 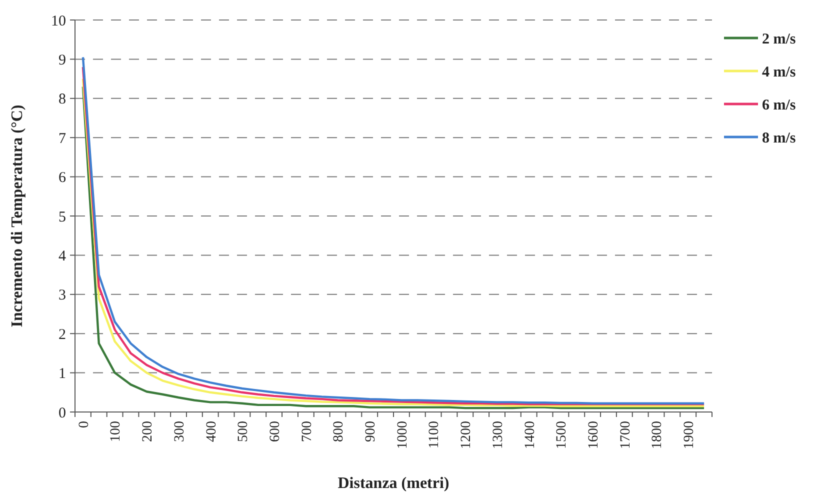 What do you see at coordinates (690, 435) in the screenshot?
I see `x-tick-label: 1900` at bounding box center [690, 435].